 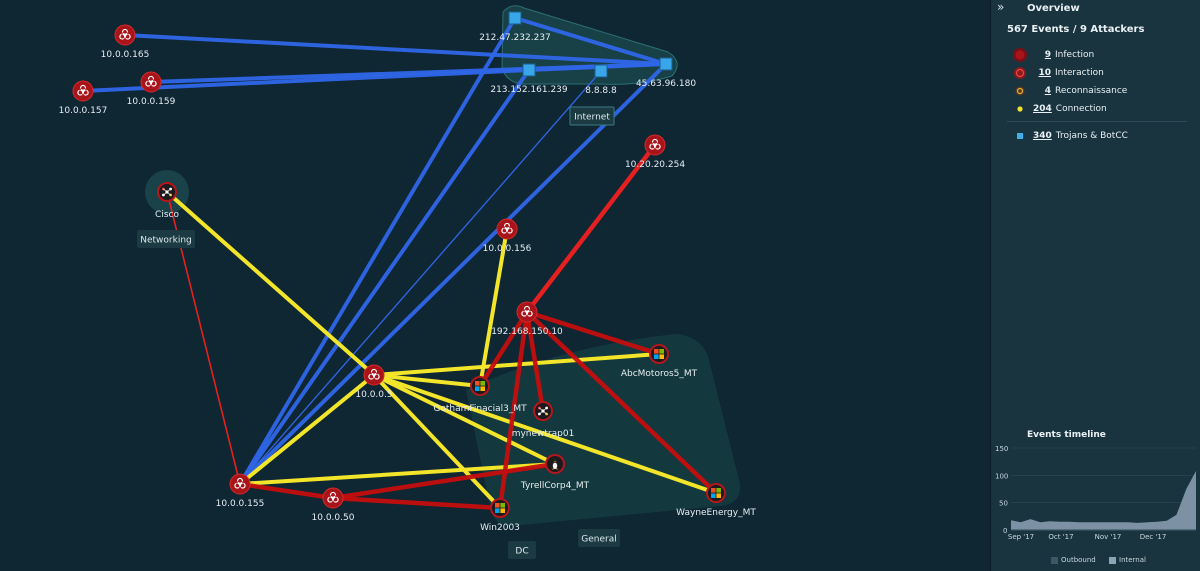 I want to click on collapse-panel-icon: », so click(x=1001, y=7).